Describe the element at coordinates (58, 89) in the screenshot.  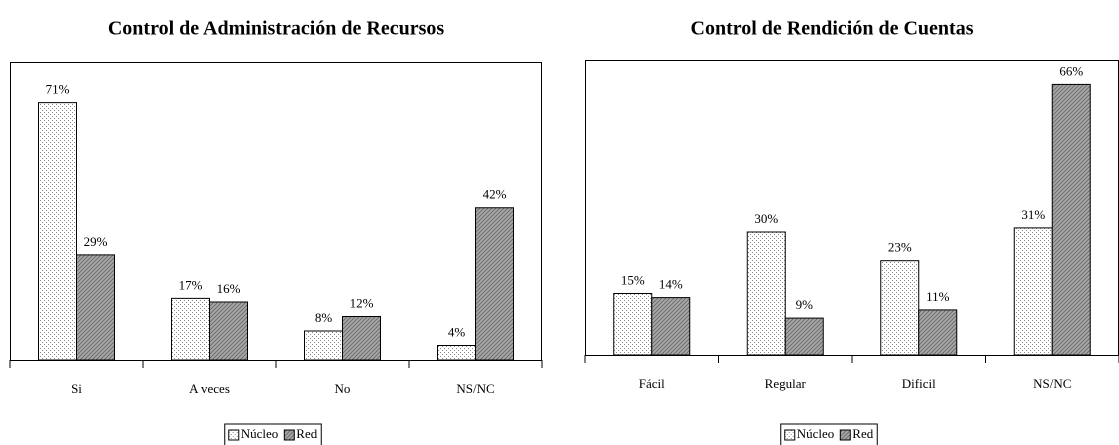
I see `data-label: 71%` at that location.